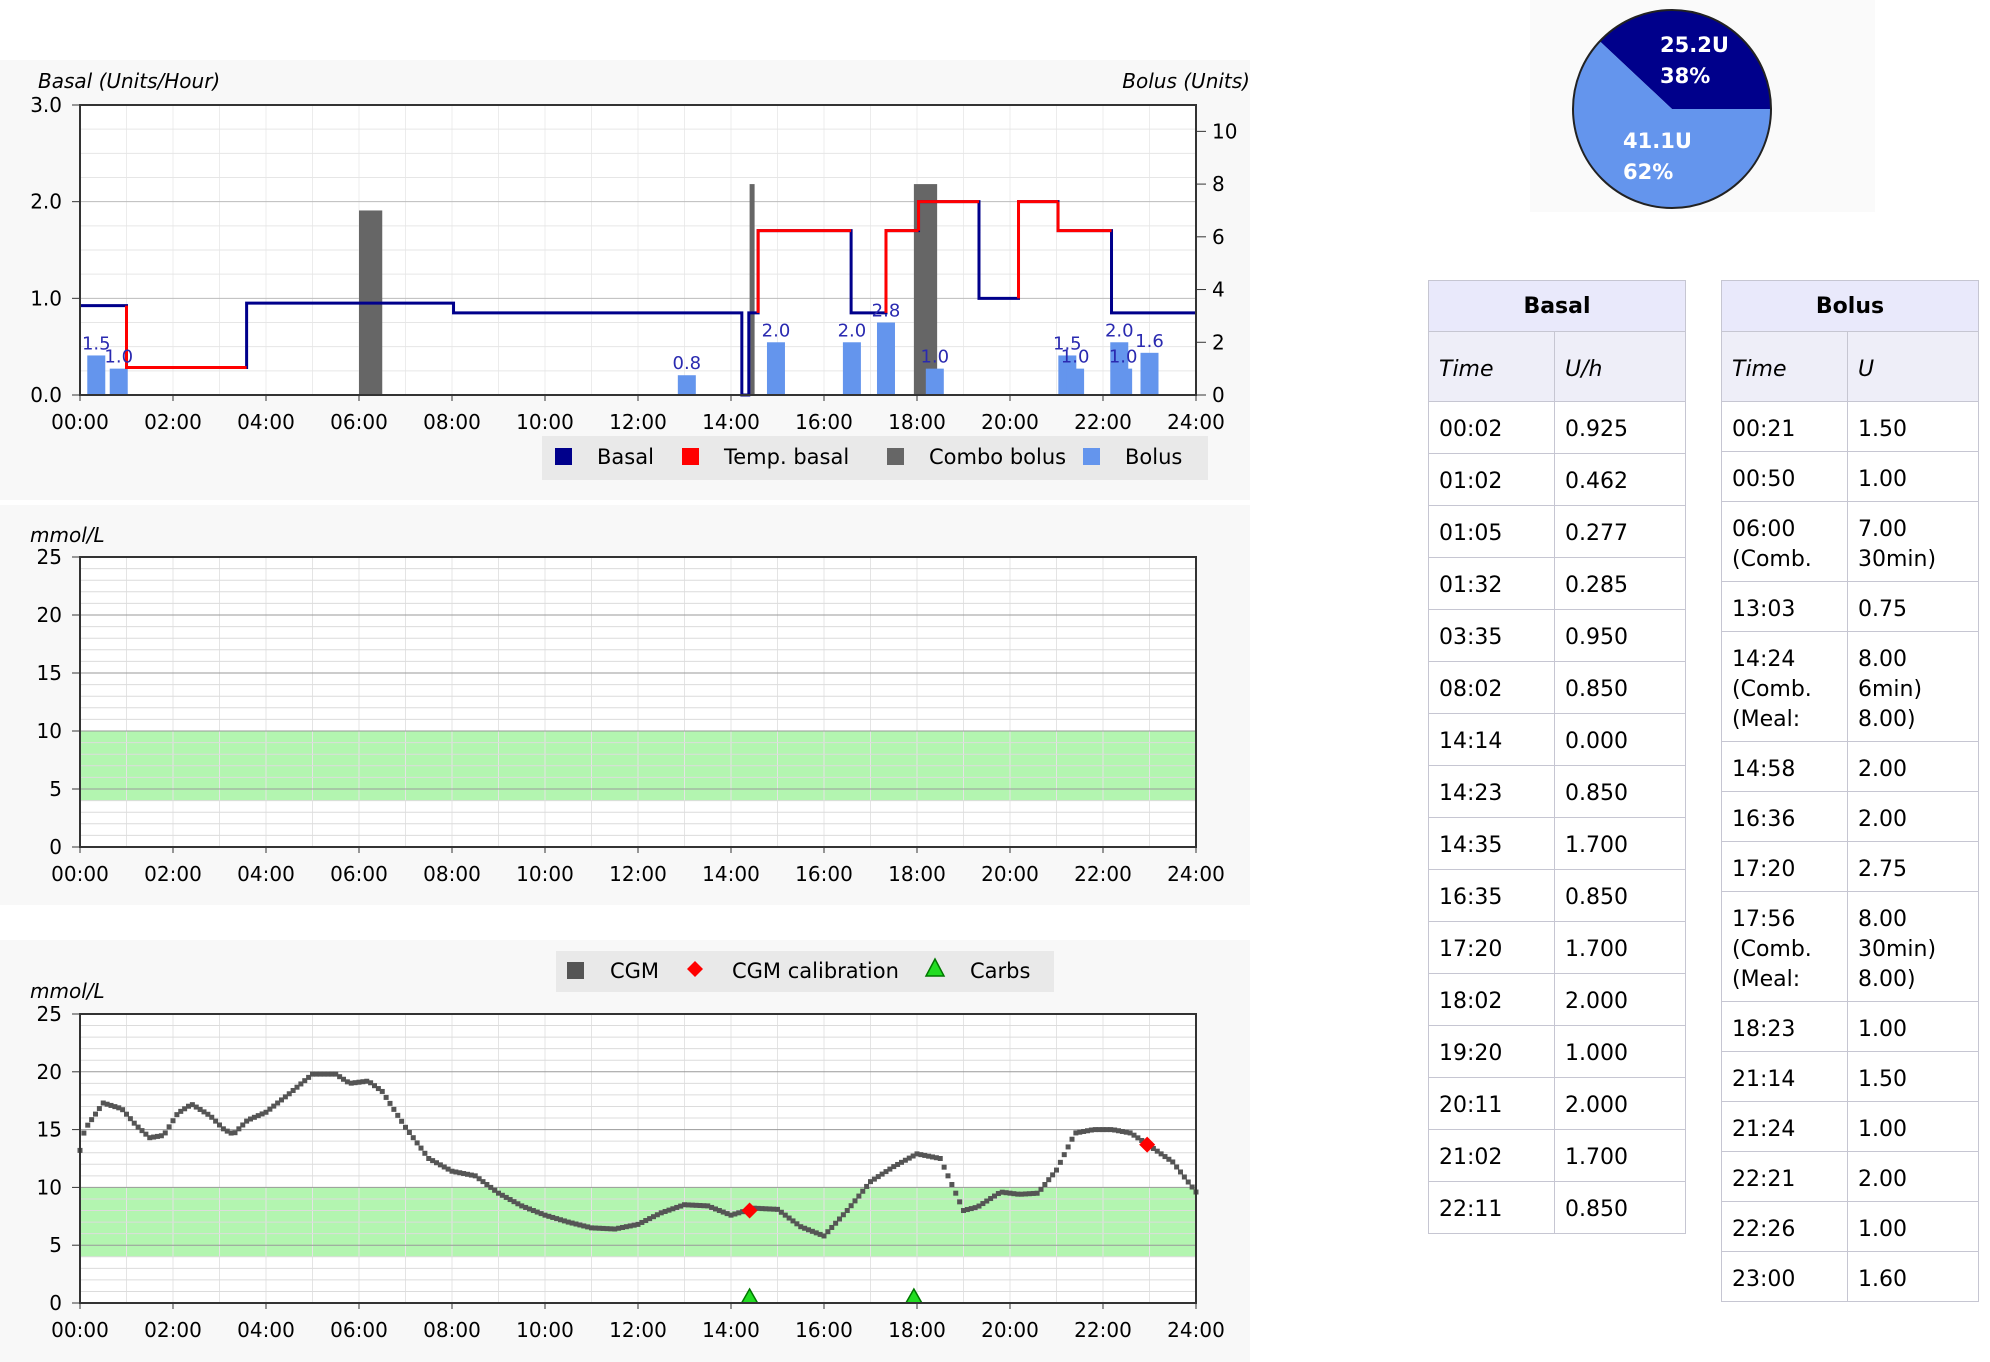  I want to click on bolus-units-cell-line: 1.60, so click(1882, 1279).